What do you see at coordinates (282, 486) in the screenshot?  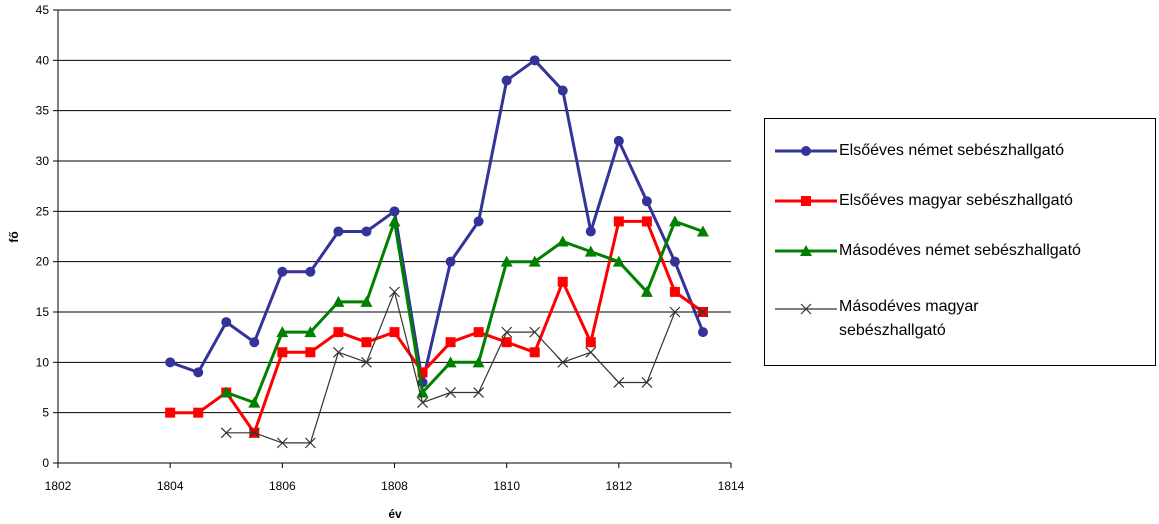 I see `x-tick-label: 1806` at bounding box center [282, 486].